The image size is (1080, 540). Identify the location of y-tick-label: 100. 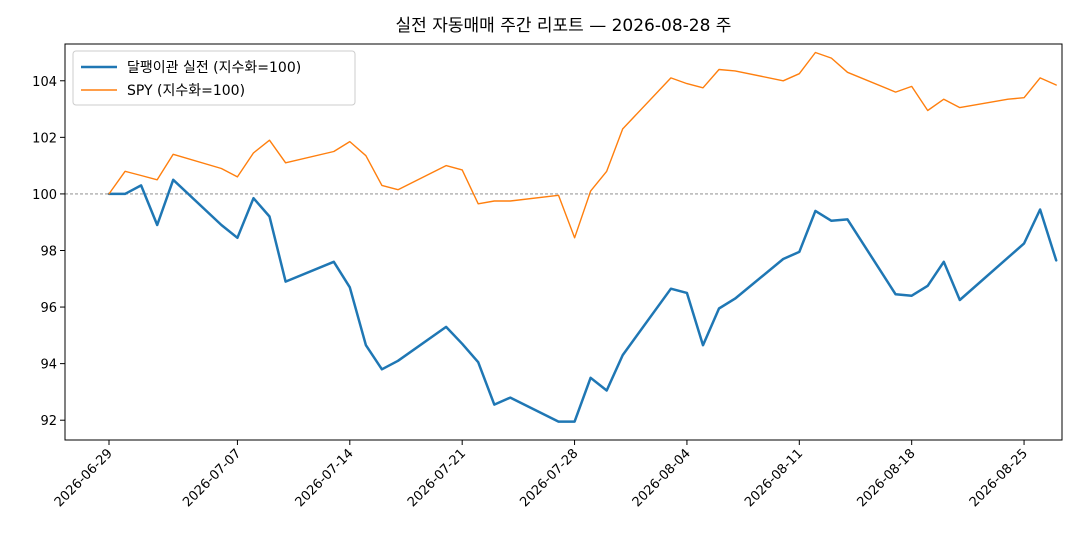
(44, 195).